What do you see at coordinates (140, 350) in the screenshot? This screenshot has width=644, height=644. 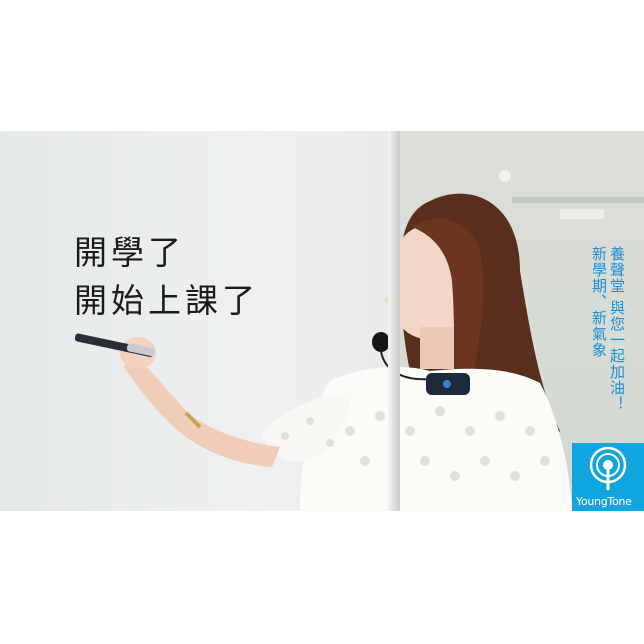 I see `marker-cap` at bounding box center [140, 350].